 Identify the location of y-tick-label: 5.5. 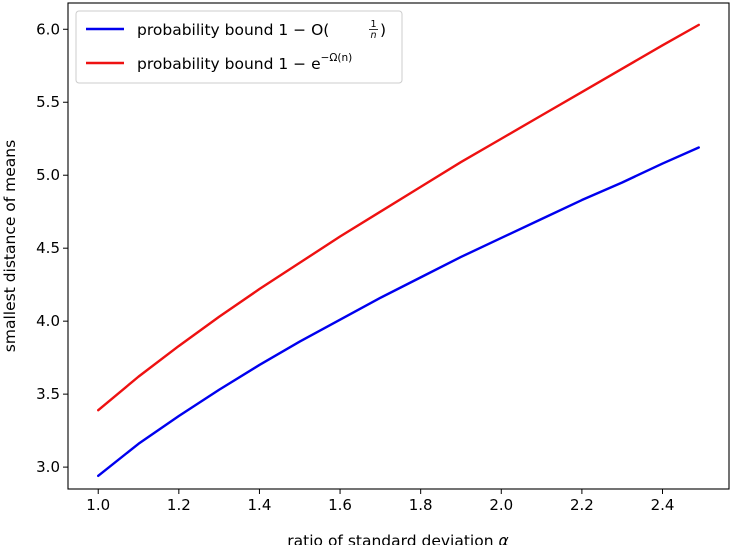
(48, 102).